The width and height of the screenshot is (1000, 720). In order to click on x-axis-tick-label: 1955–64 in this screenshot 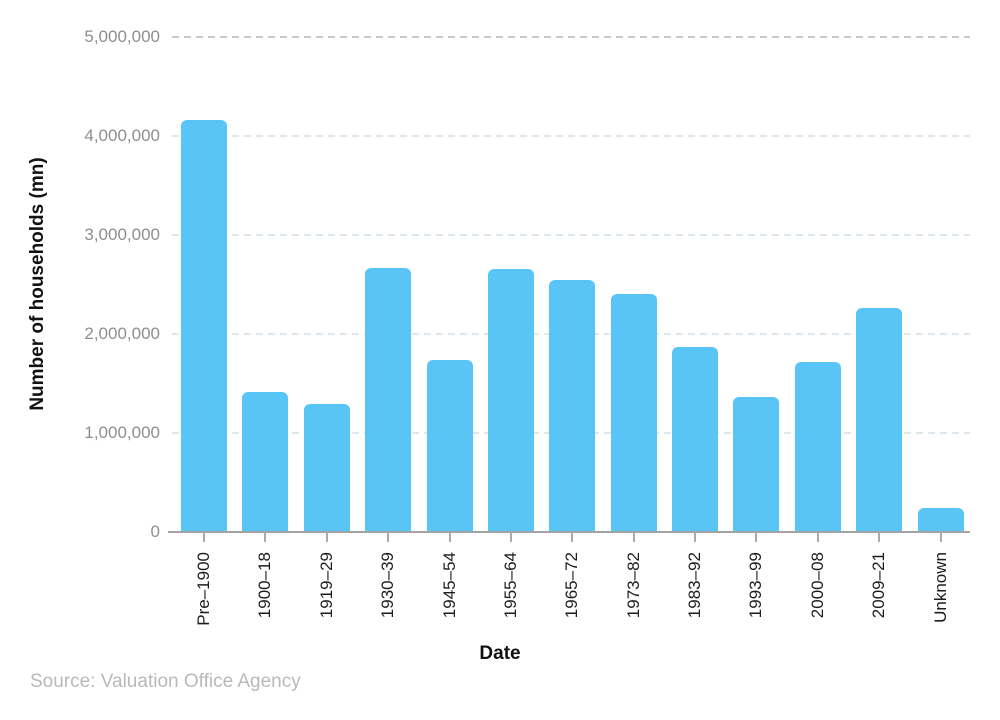, I will do `click(510, 585)`.